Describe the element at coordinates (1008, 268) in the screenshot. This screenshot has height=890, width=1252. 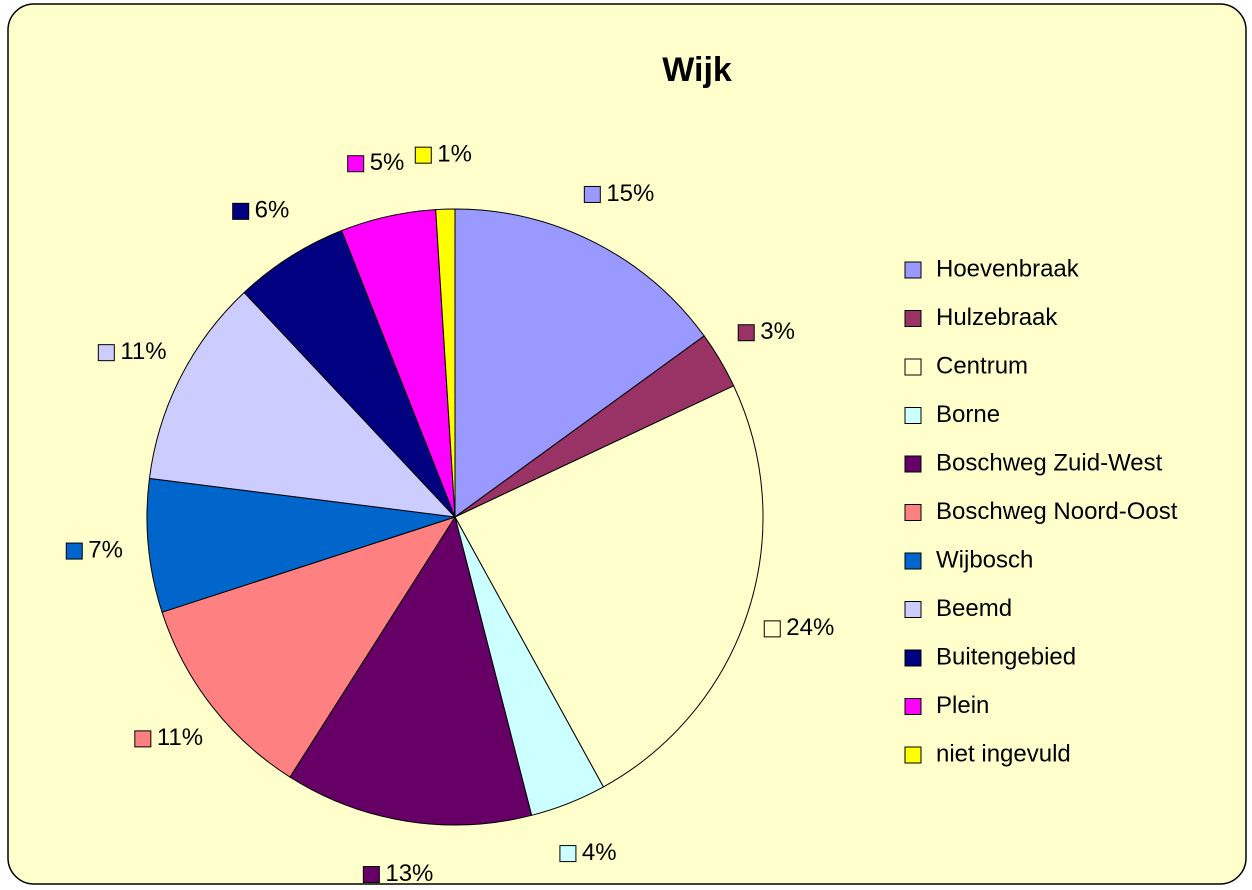
I see `legend-label: Hoevenbraak` at that location.